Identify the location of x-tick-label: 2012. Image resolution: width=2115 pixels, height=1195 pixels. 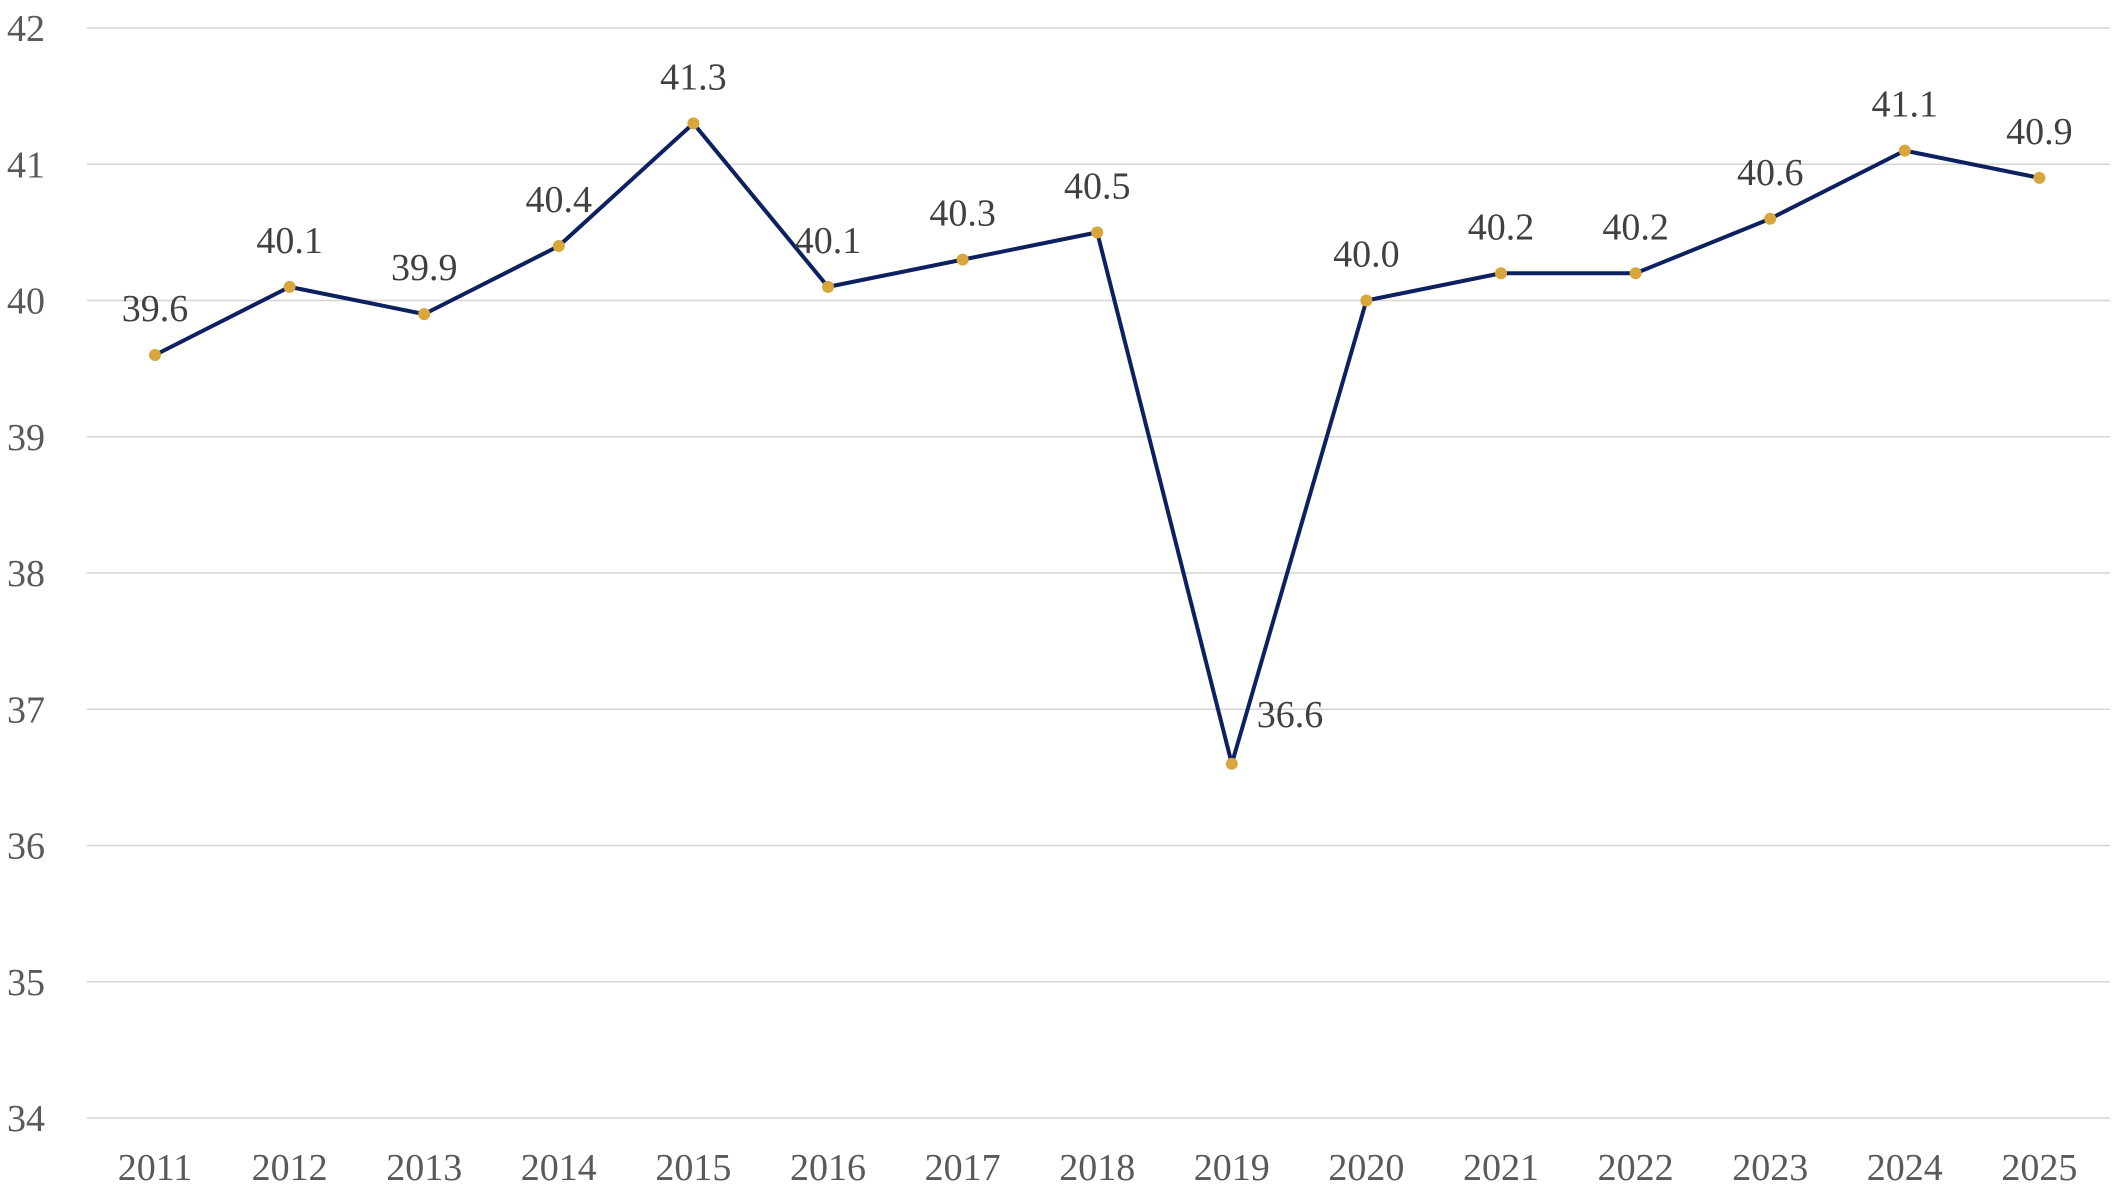
(290, 1168).